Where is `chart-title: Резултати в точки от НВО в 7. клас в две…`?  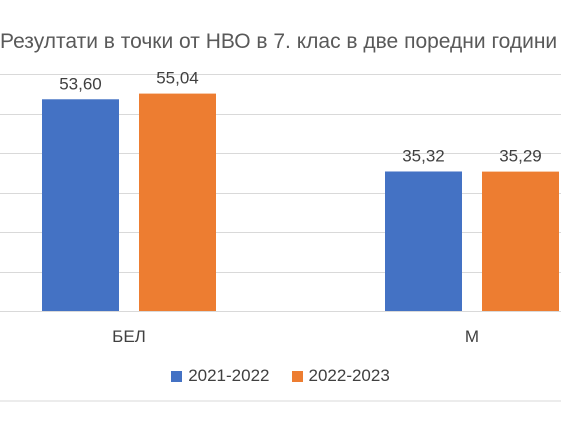 chart-title: Резултати в точки от НВО в 7. клас в две… is located at coordinates (279, 41).